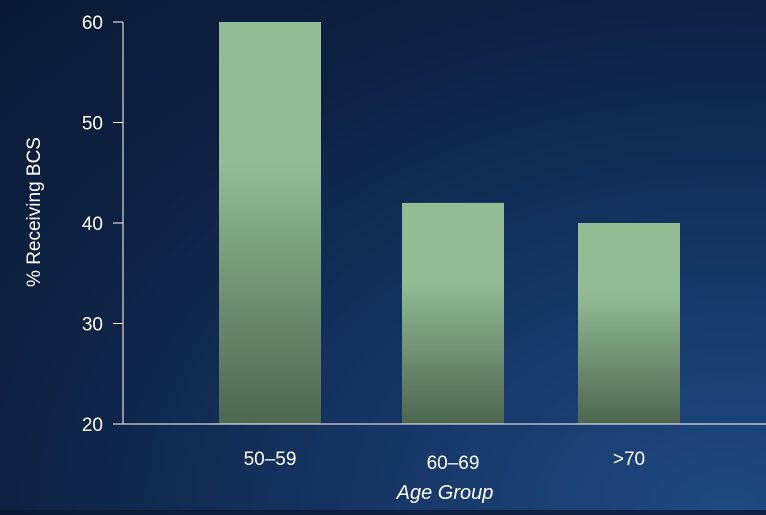 The height and width of the screenshot is (515, 766). What do you see at coordinates (629, 459) in the screenshot?
I see `x-tick-label: >70` at bounding box center [629, 459].